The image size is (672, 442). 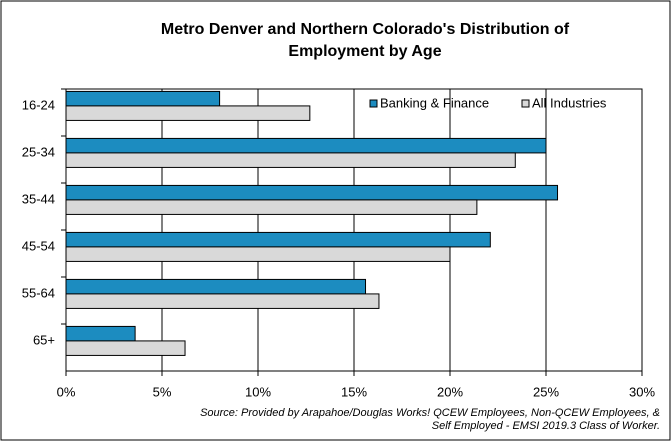 What do you see at coordinates (162, 391) in the screenshot?
I see `x-tick-label: 5%` at bounding box center [162, 391].